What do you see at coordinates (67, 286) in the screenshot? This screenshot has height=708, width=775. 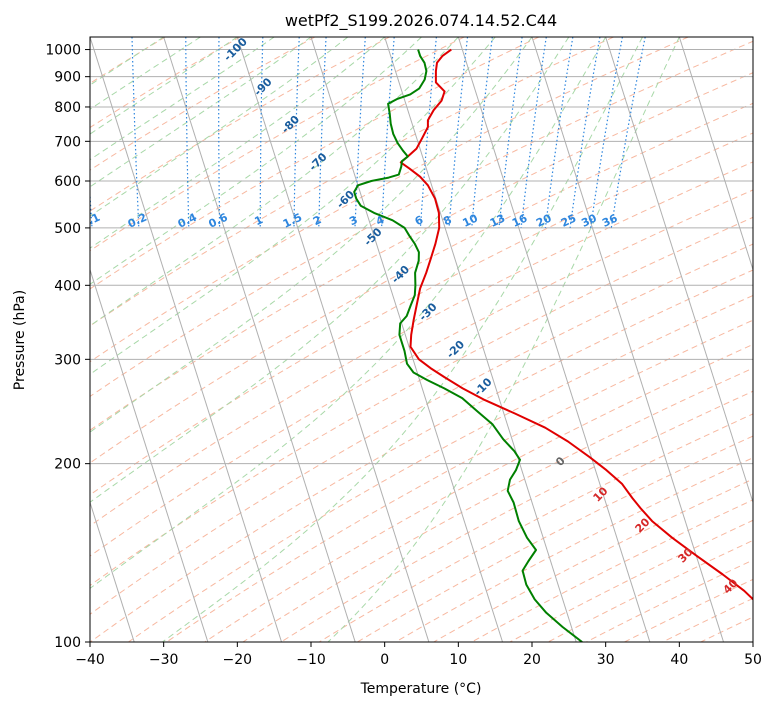 I see `y-tick-label: 400` at bounding box center [67, 286].